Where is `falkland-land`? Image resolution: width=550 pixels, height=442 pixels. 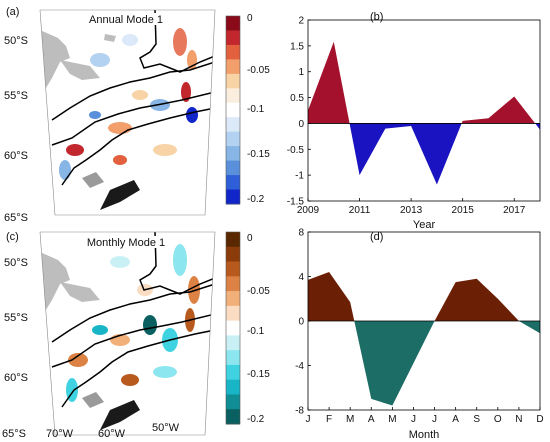 falkland-land is located at coordinates (110, 38).